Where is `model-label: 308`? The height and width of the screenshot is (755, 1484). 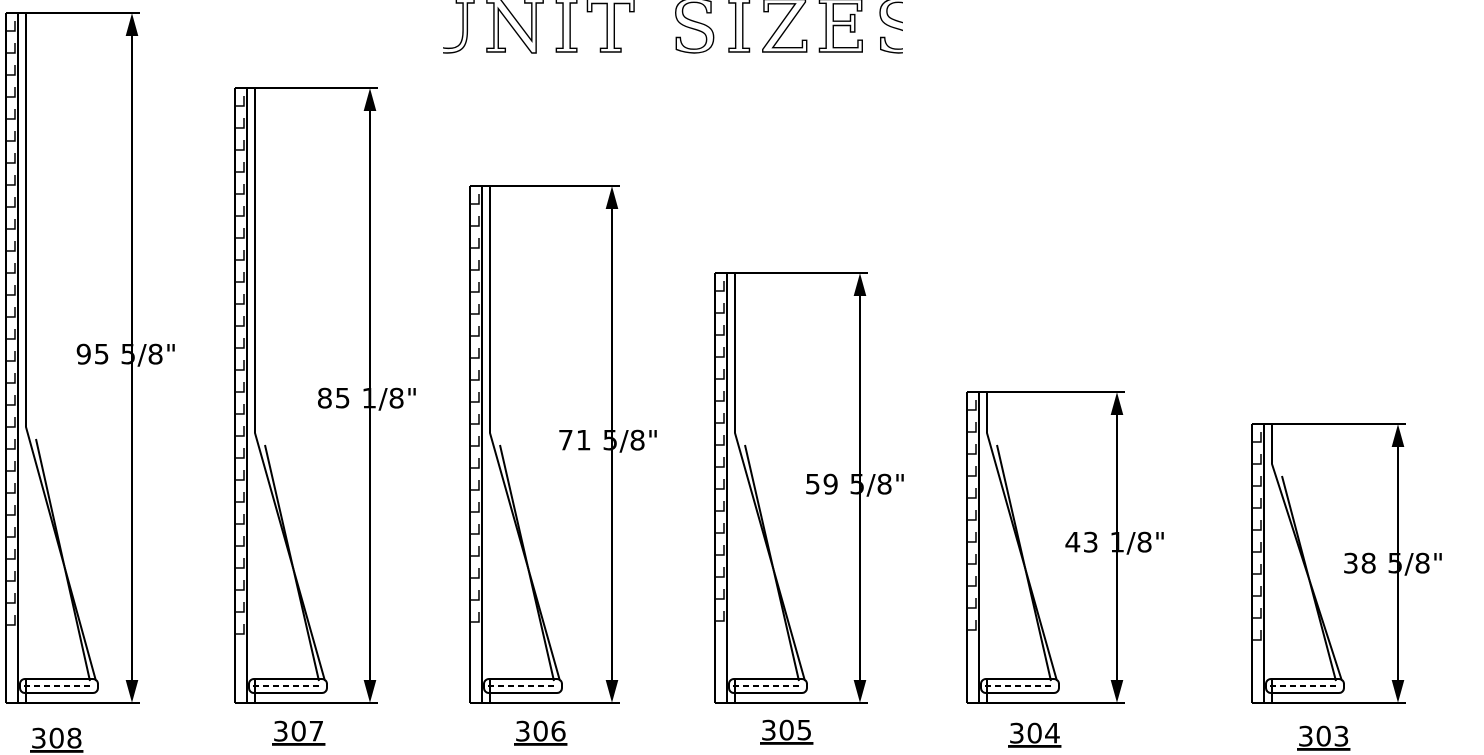
model-label: 308 is located at coordinates (56, 738).